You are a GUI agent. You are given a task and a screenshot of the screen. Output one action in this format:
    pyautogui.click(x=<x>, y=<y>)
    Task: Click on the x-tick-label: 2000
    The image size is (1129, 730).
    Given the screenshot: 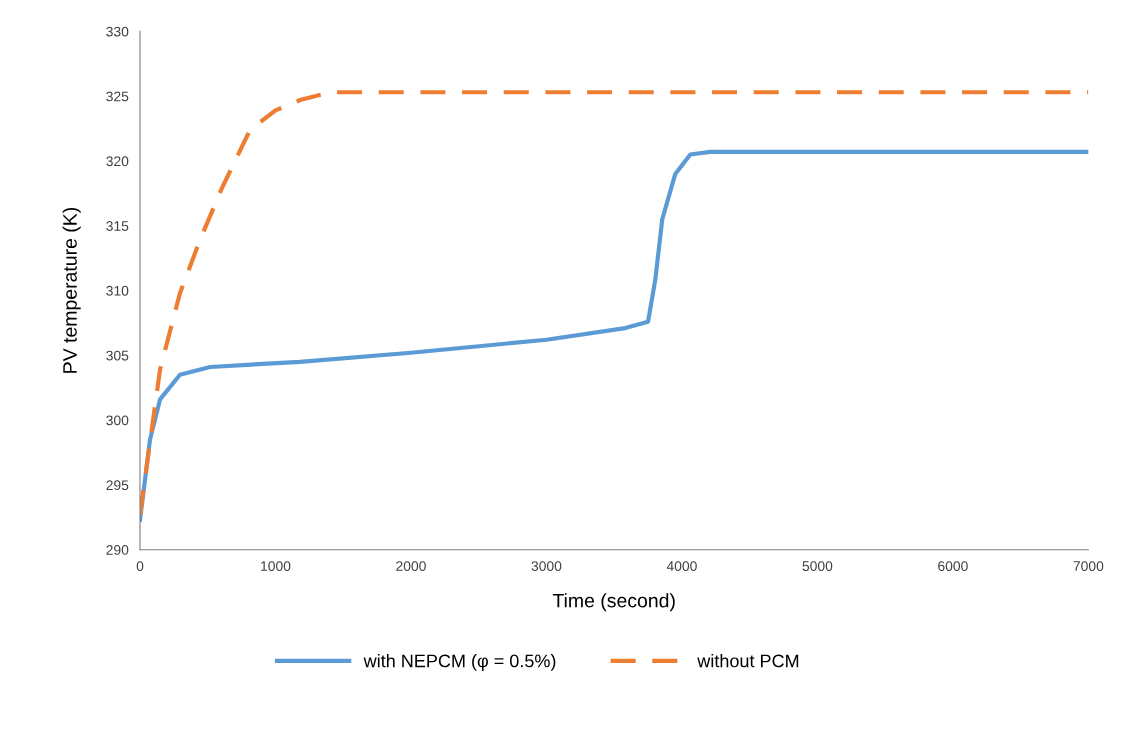 What is the action you would take?
    pyautogui.click(x=411, y=566)
    